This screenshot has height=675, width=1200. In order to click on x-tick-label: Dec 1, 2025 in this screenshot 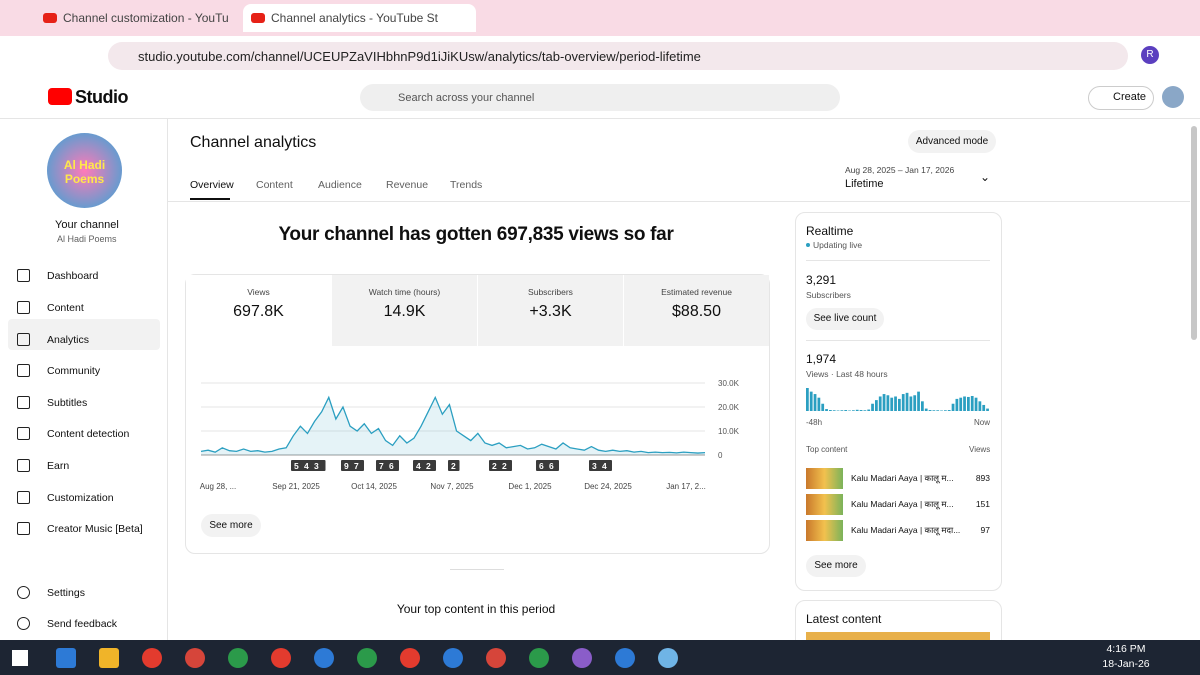, I will do `click(530, 486)`.